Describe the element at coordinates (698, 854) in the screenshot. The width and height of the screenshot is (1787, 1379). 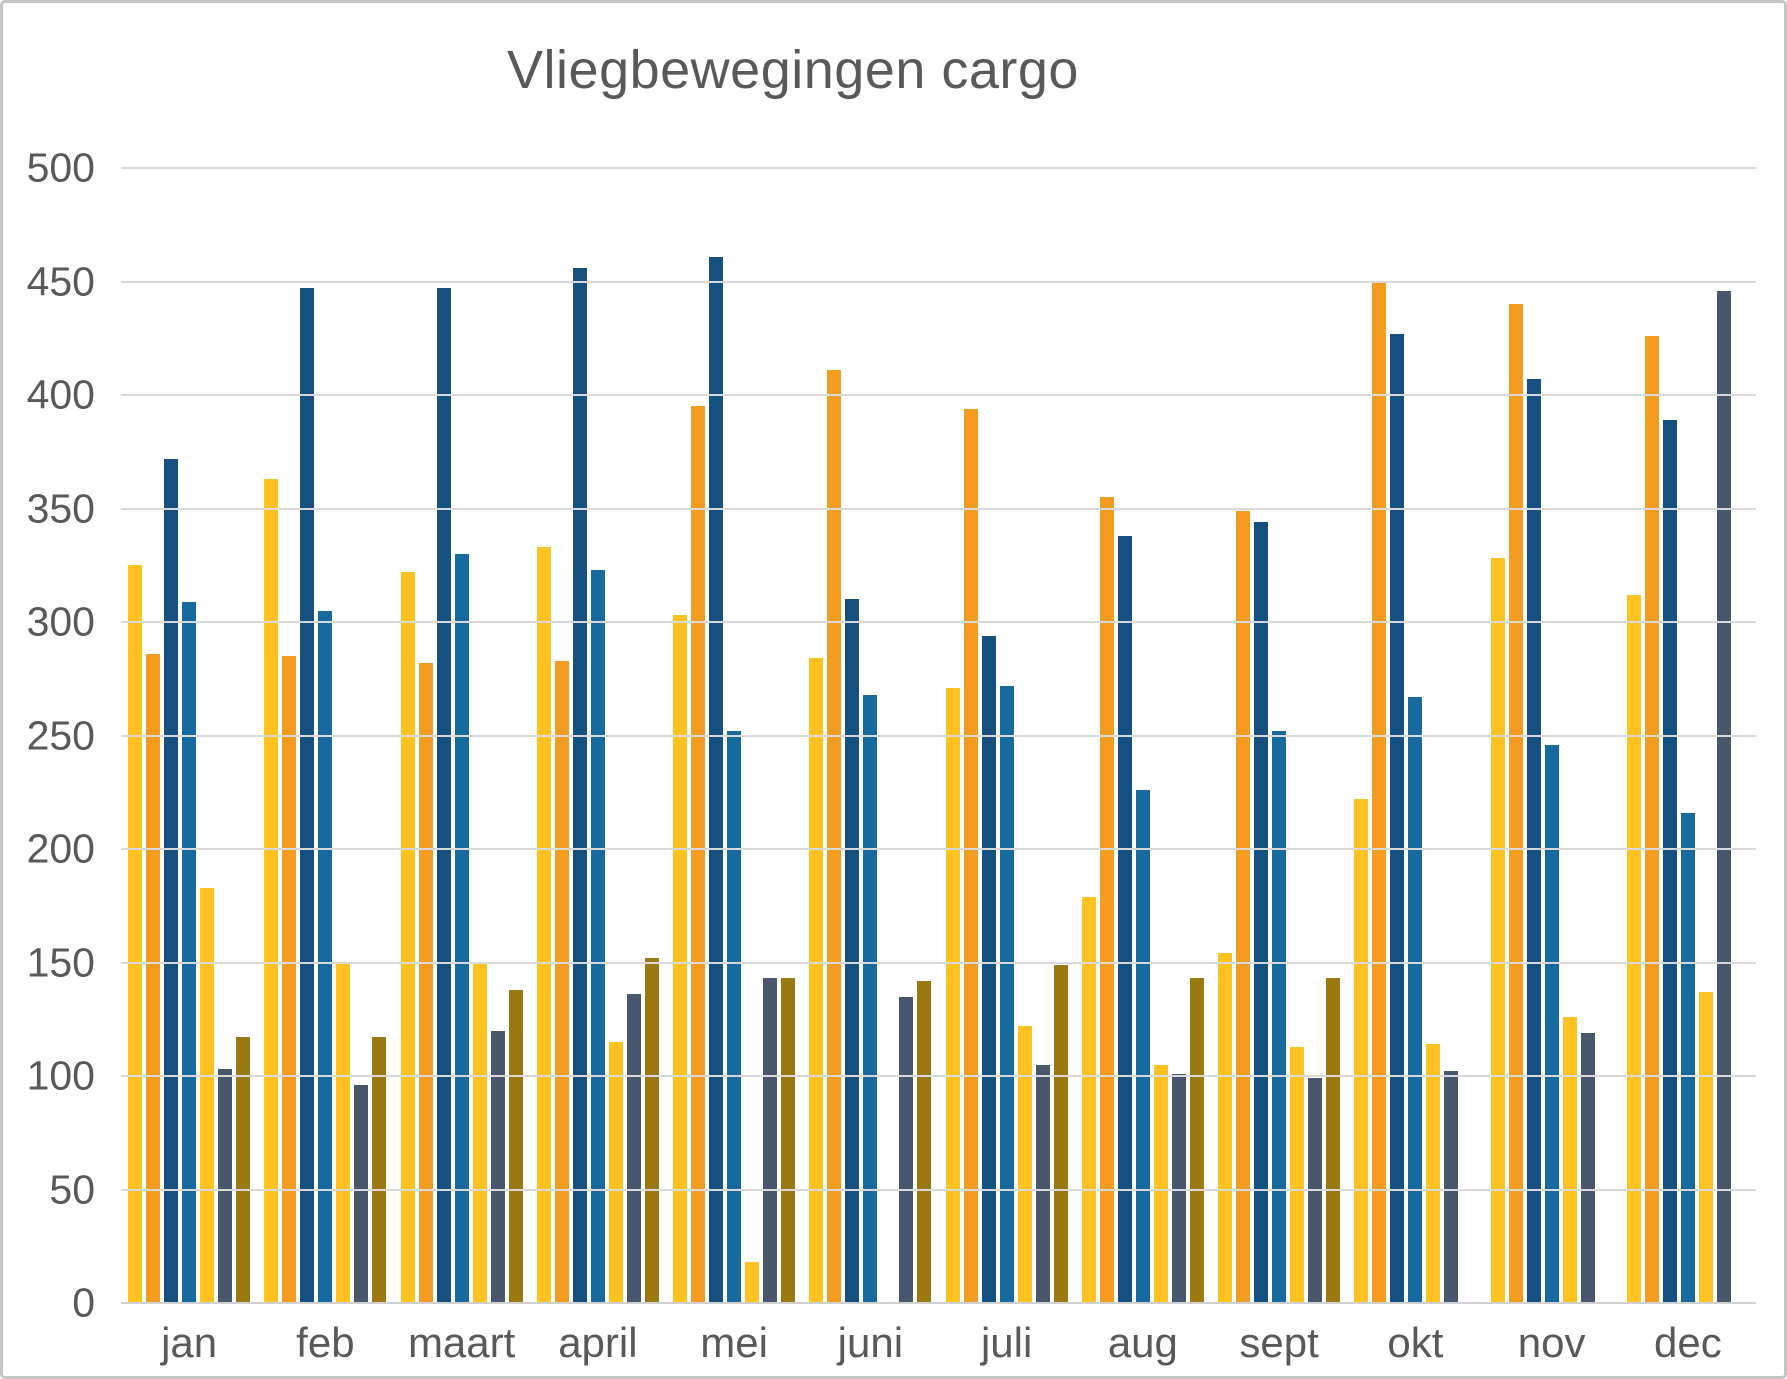
I see `bar-mei-serie-oranje` at that location.